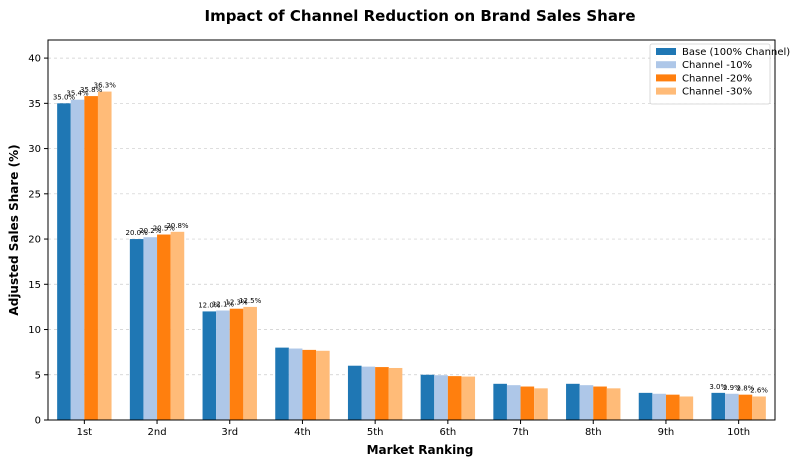 This screenshot has height=467, width=800. I want to click on legend-label: Base (100% Channel), so click(736, 52).